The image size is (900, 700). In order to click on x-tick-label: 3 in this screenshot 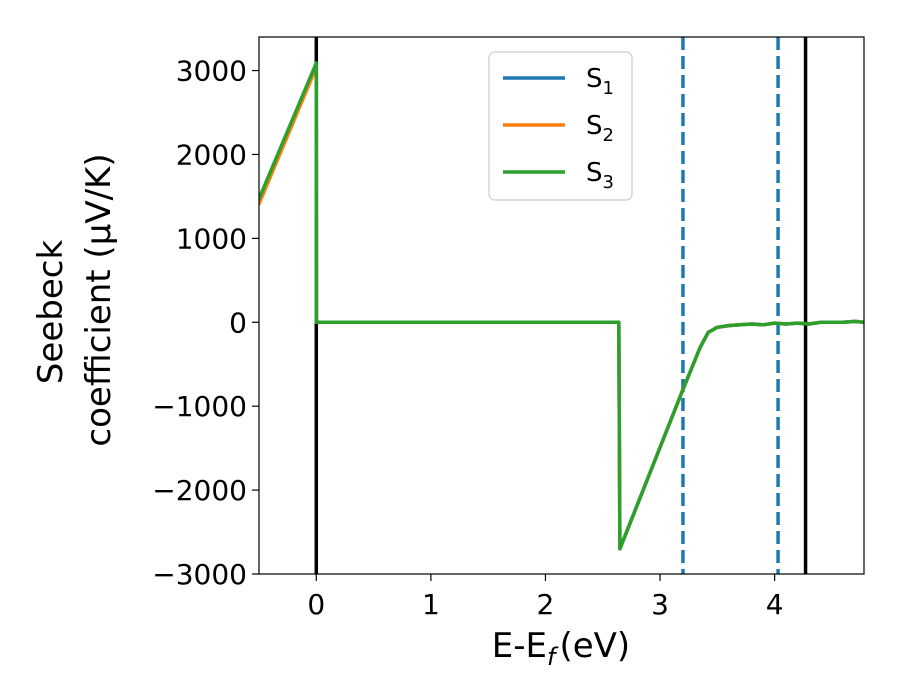, I will do `click(660, 604)`.